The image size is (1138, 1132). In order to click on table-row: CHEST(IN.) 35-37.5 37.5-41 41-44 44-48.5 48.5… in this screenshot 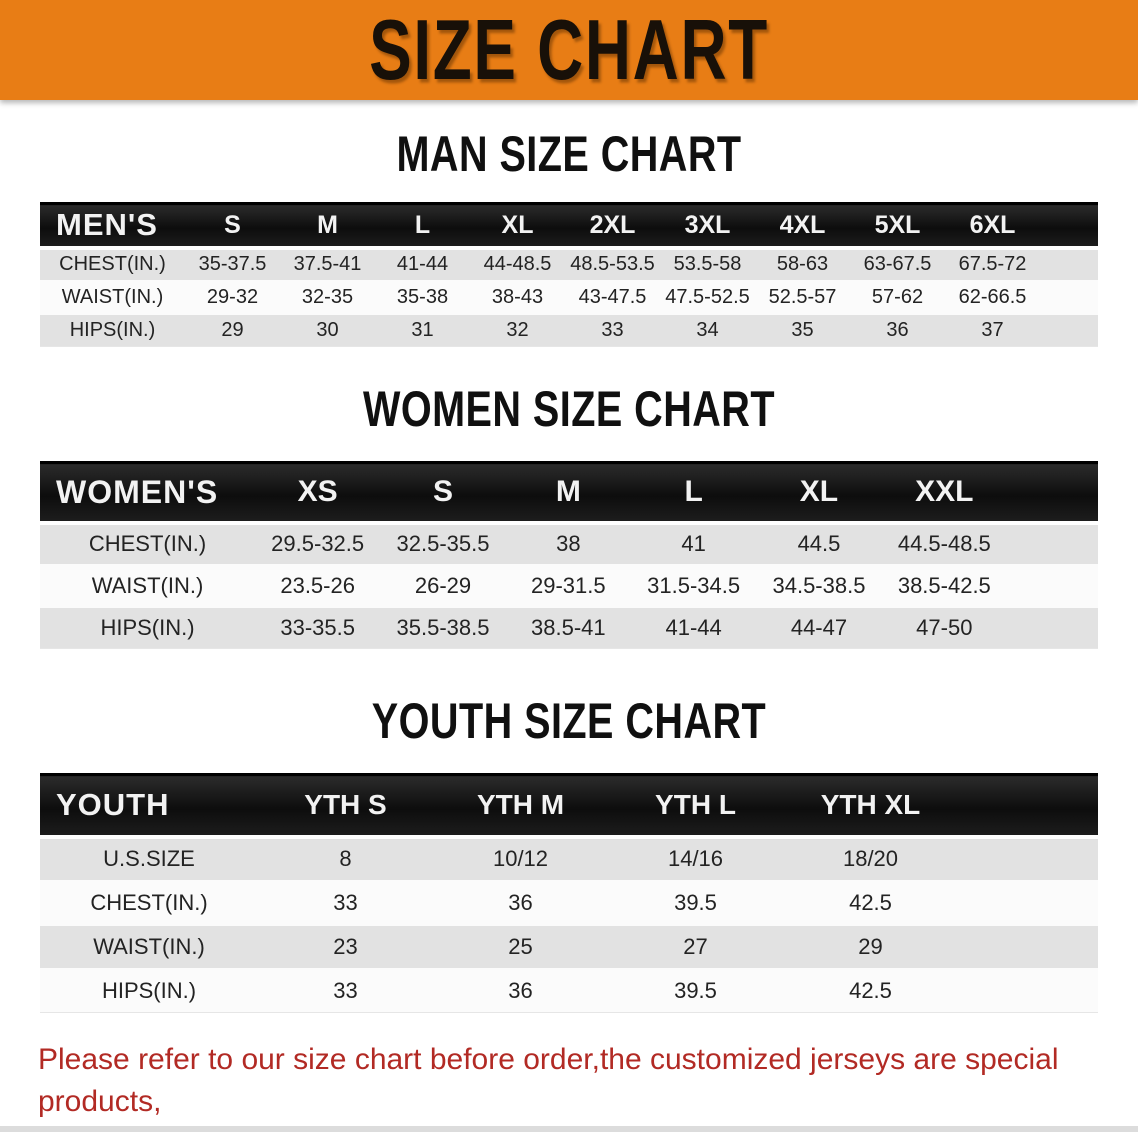, I will do `click(569, 263)`.